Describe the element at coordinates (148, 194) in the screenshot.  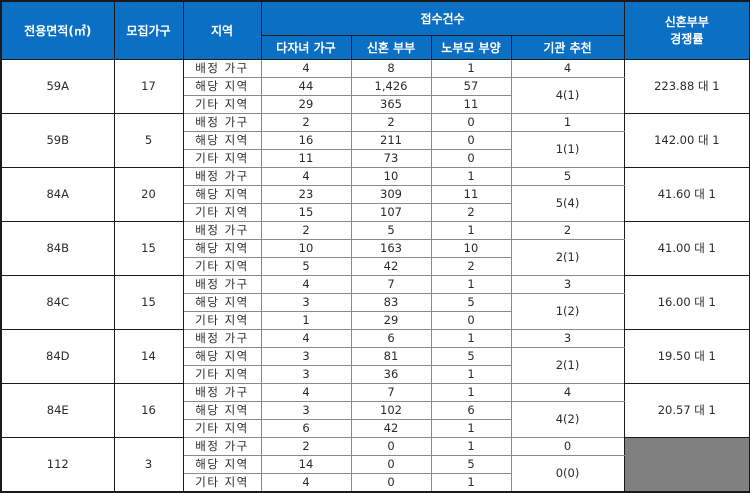
I see `households-cell: 20` at that location.